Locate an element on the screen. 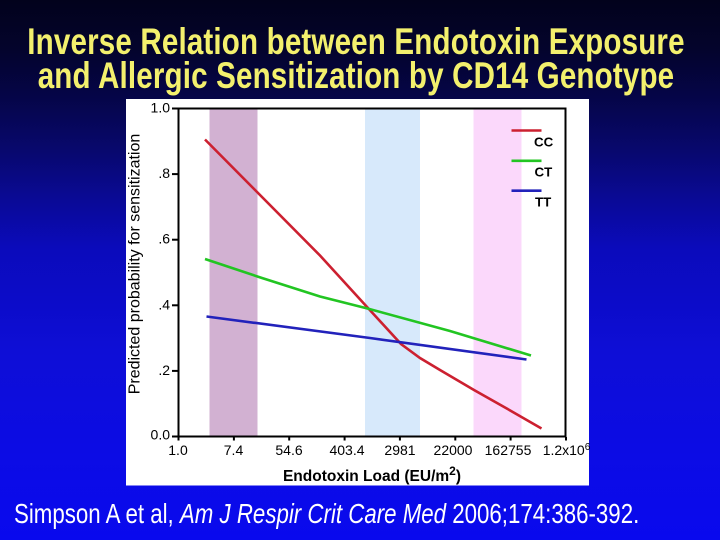 This screenshot has width=720, height=540. svg-text: Endotoxin Load (EU/m2) is located at coordinates (372, 474).